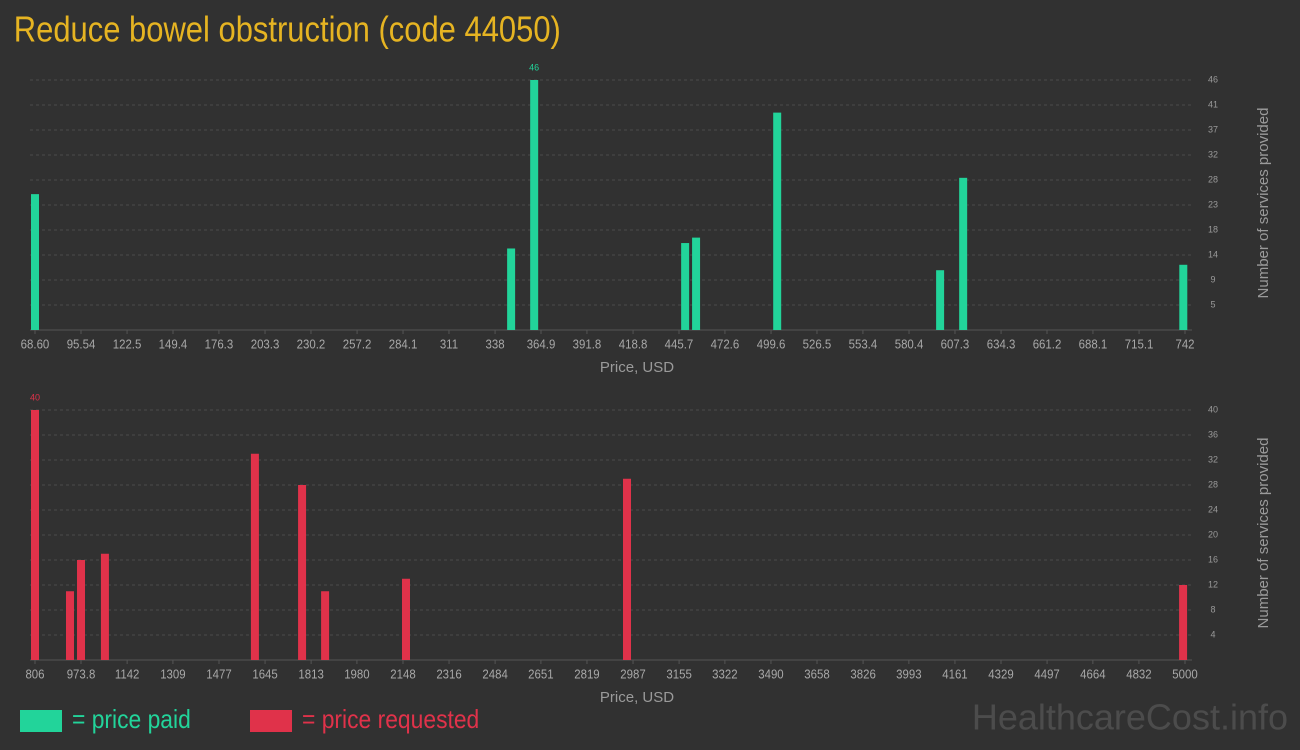  I want to click on x-tick-label: 4161, so click(955, 674).